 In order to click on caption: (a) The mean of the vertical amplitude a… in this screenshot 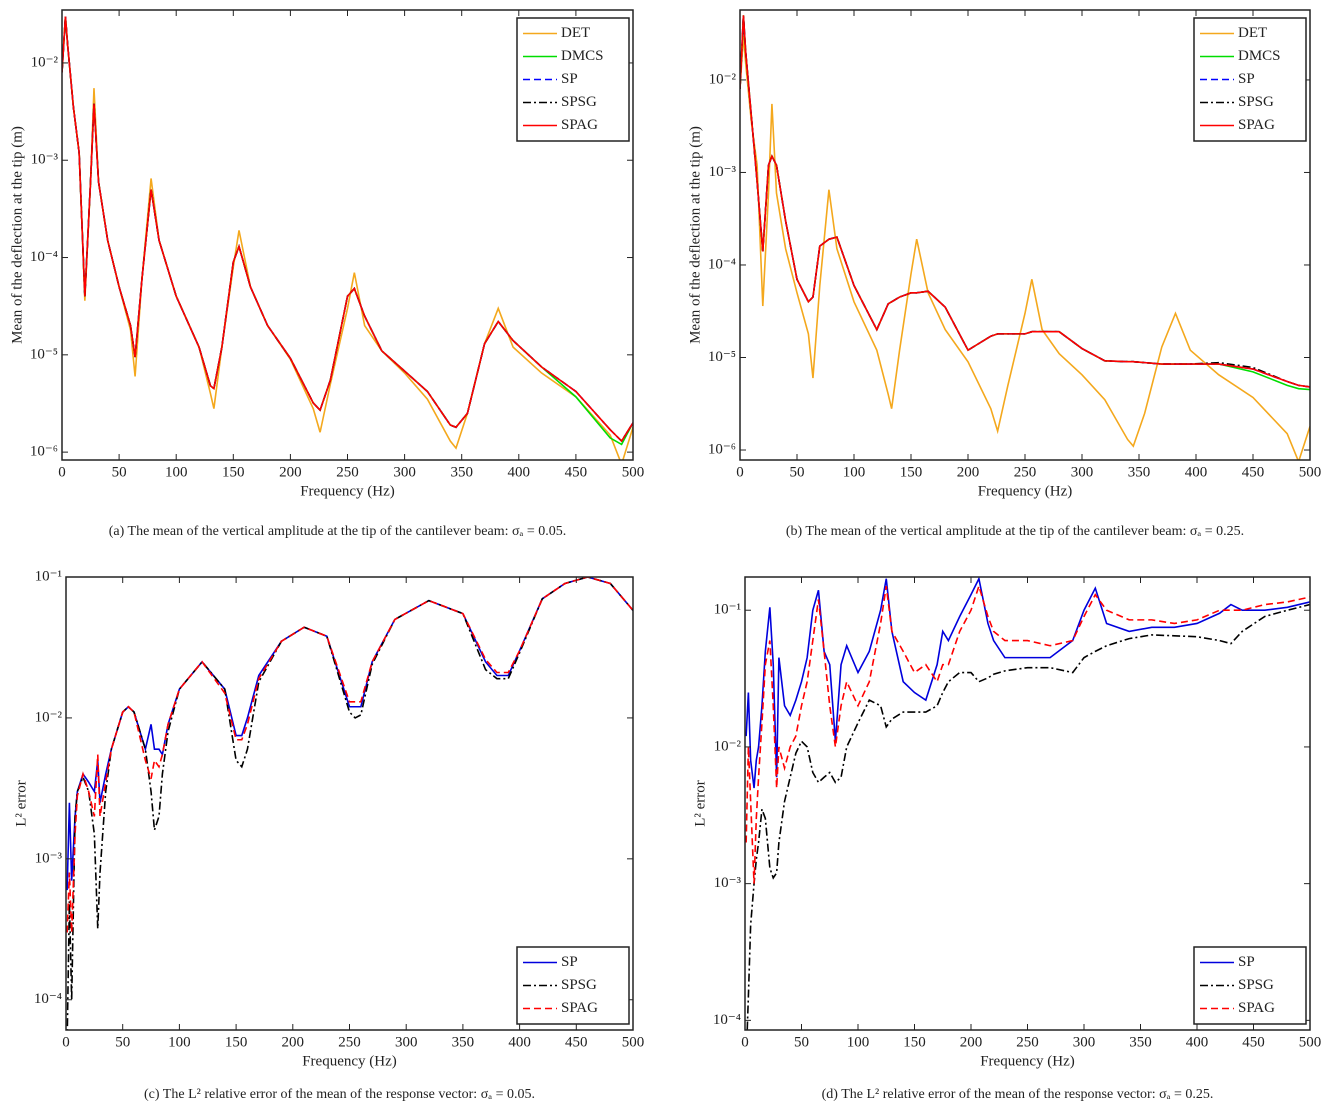, I will do `click(338, 531)`.